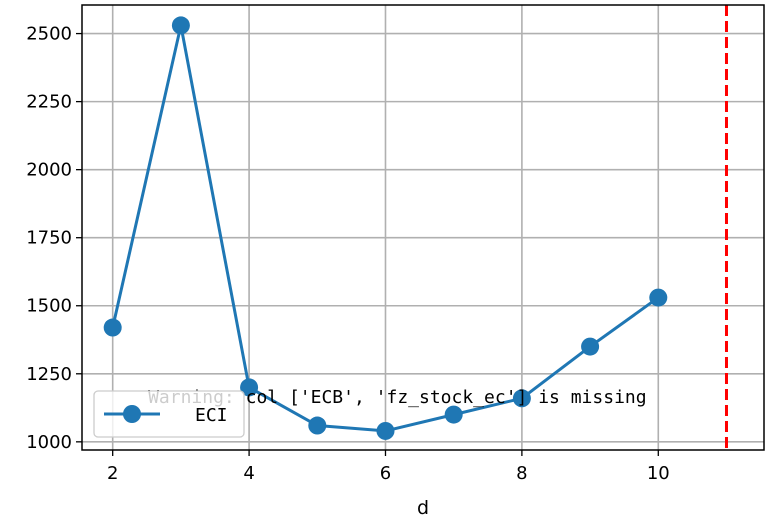  I want to click on y-tick-label: 2000, so click(49, 170).